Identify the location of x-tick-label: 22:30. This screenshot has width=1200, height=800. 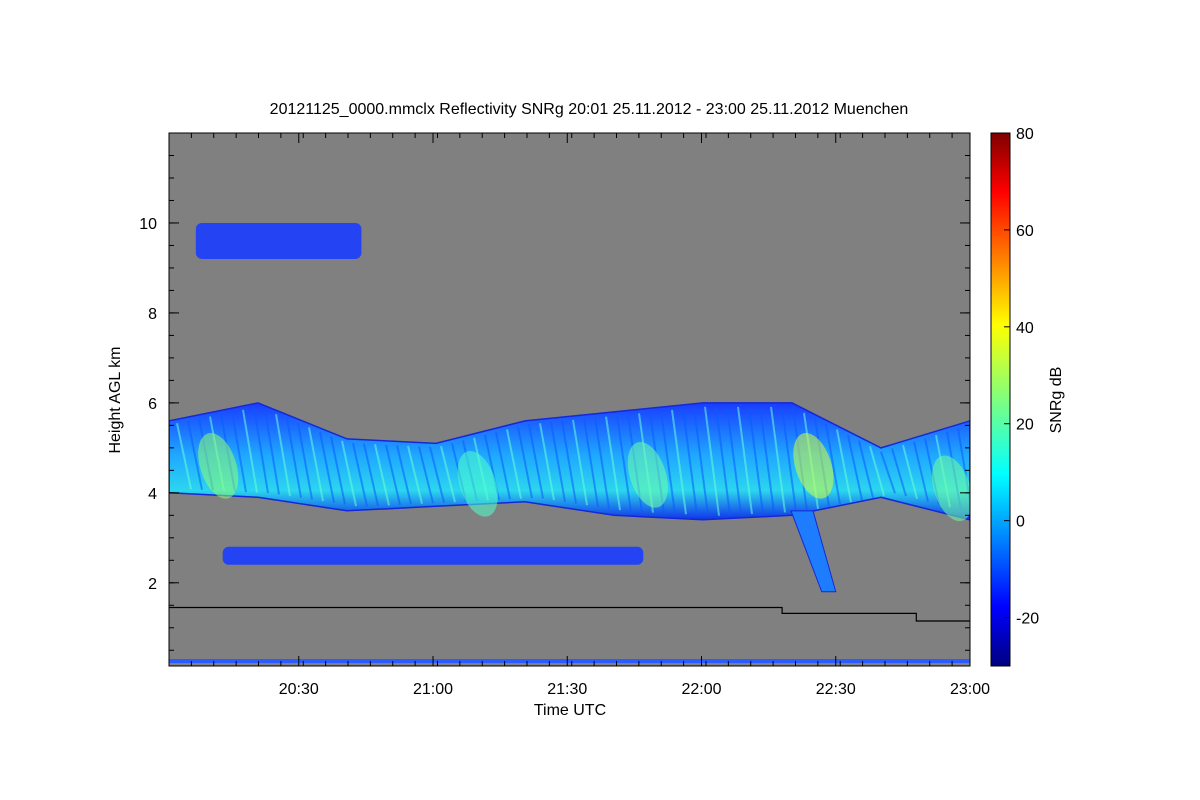
(836, 689).